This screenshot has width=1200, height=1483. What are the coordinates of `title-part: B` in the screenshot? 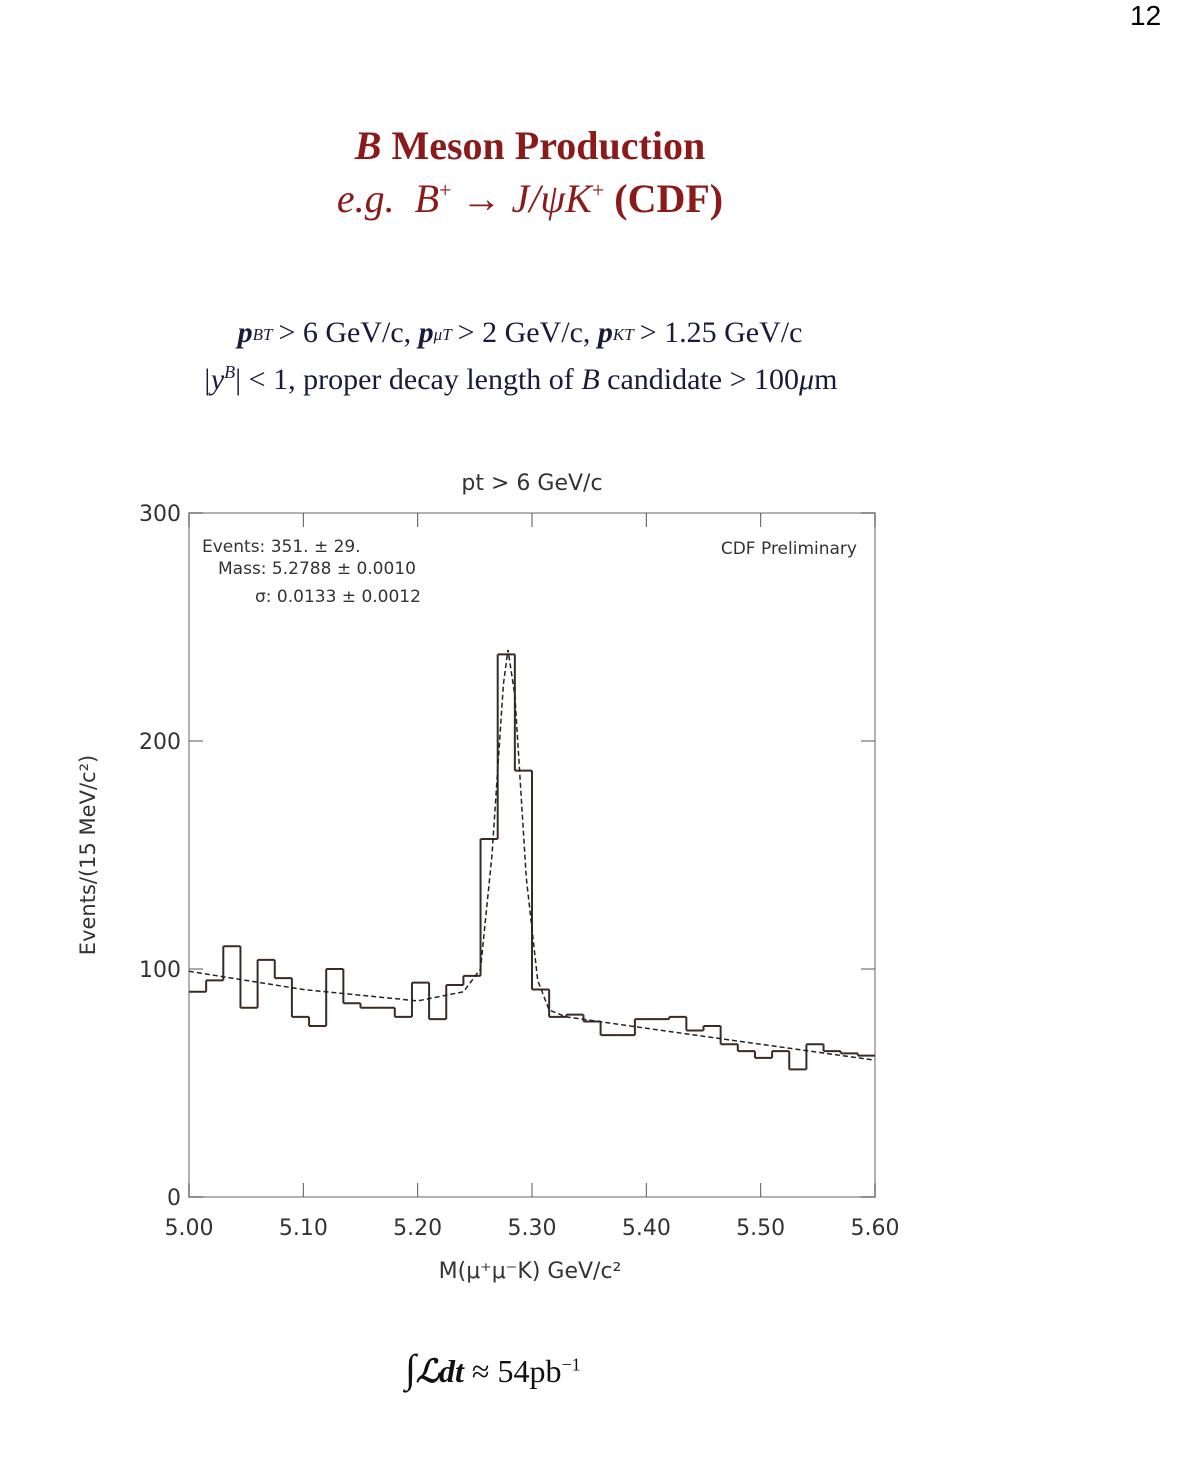 It's located at (368, 145).